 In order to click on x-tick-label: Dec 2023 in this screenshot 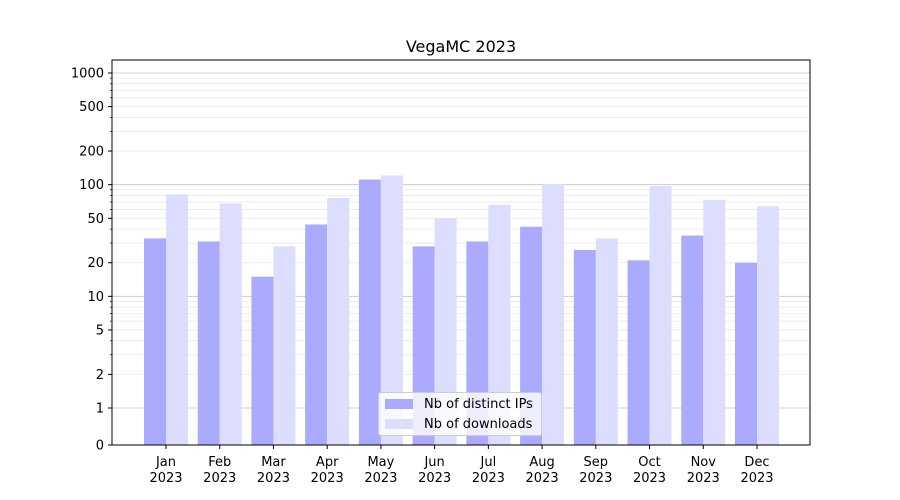, I will do `click(756, 470)`.